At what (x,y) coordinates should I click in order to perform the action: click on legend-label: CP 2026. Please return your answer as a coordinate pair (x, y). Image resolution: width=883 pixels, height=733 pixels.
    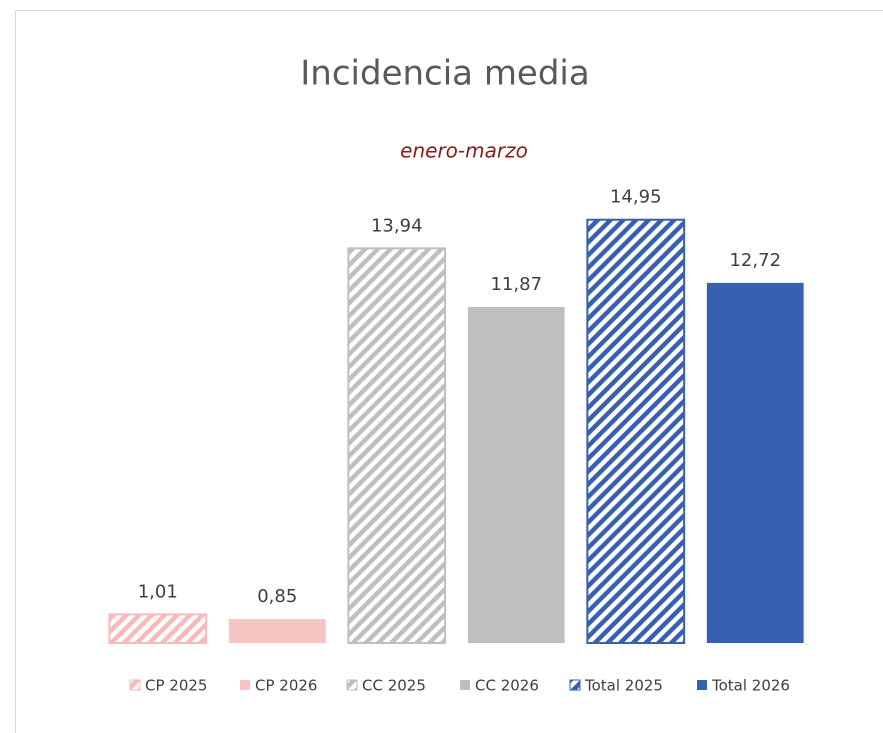
    Looking at the image, I should click on (286, 686).